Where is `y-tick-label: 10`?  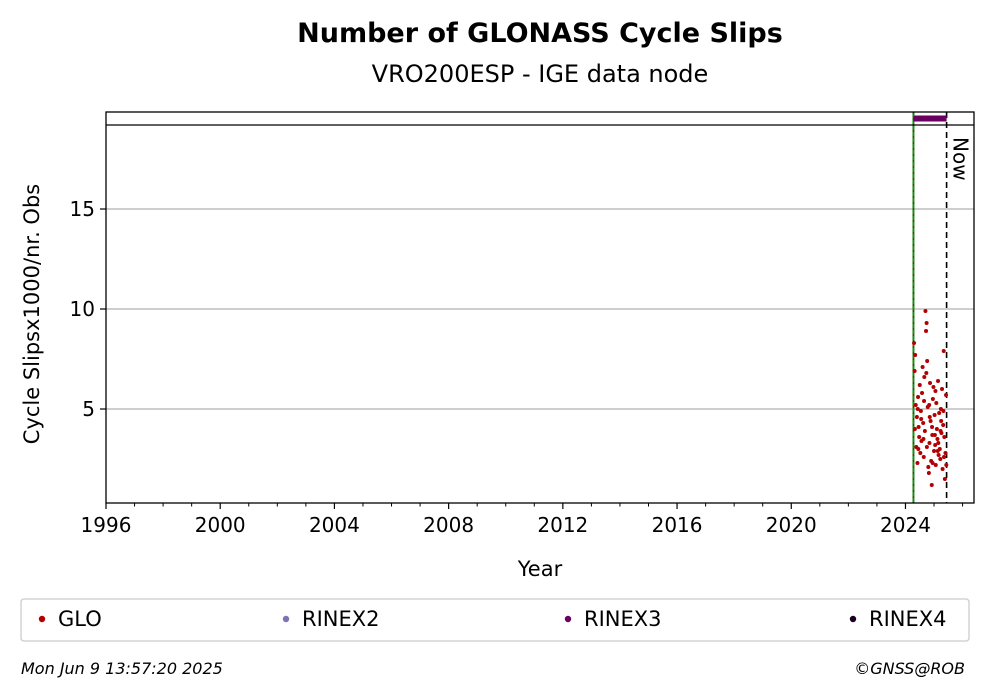
y-tick-label: 10 is located at coordinates (82, 309).